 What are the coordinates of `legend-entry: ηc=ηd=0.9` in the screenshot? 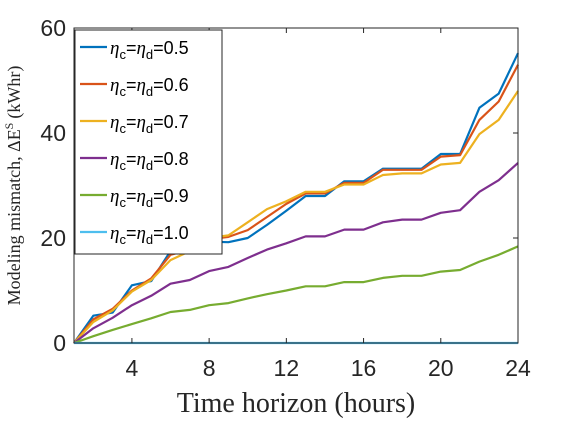 It's located at (149, 198).